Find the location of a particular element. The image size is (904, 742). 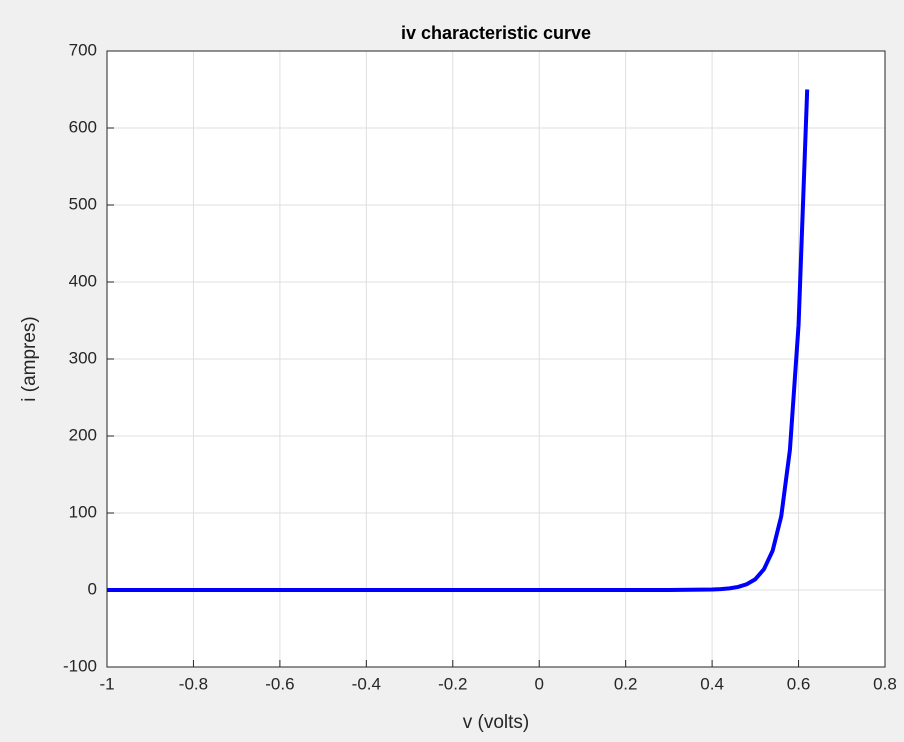

x-tick-label: 0.6 is located at coordinates (799, 683).